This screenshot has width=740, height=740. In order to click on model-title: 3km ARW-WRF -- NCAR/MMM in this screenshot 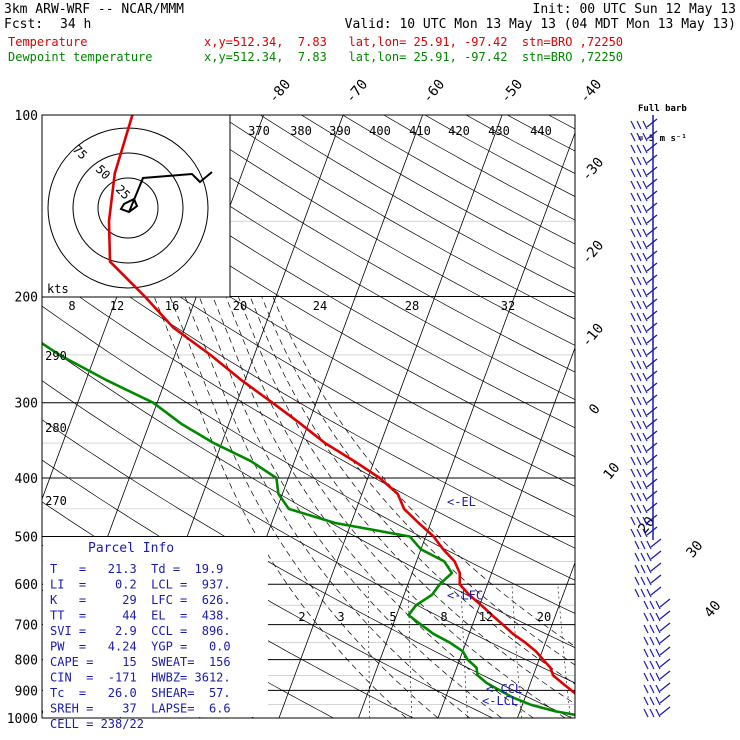, I will do `click(94, 9)`.